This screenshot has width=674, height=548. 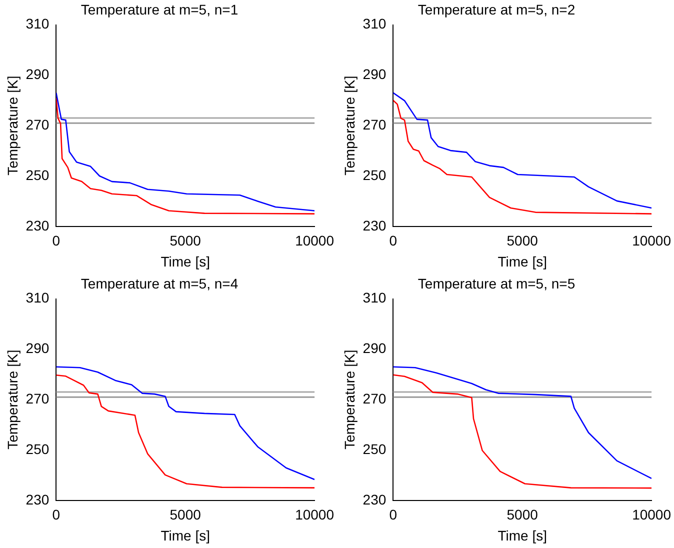 I want to click on chart-title: Temperature at m=5, n=2, so click(x=497, y=9).